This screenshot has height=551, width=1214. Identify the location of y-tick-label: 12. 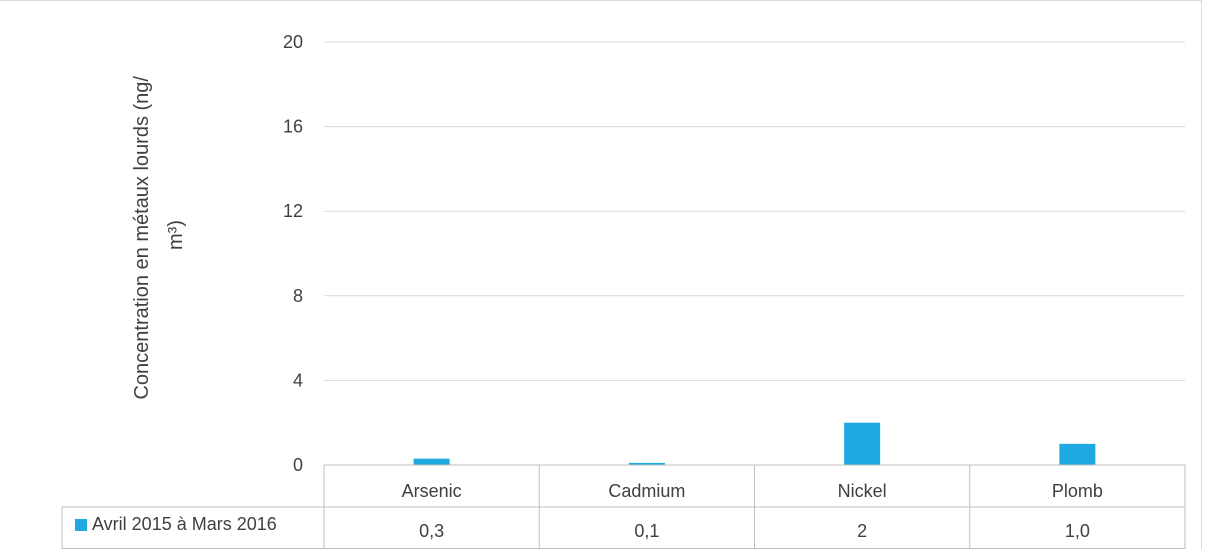
(293, 211).